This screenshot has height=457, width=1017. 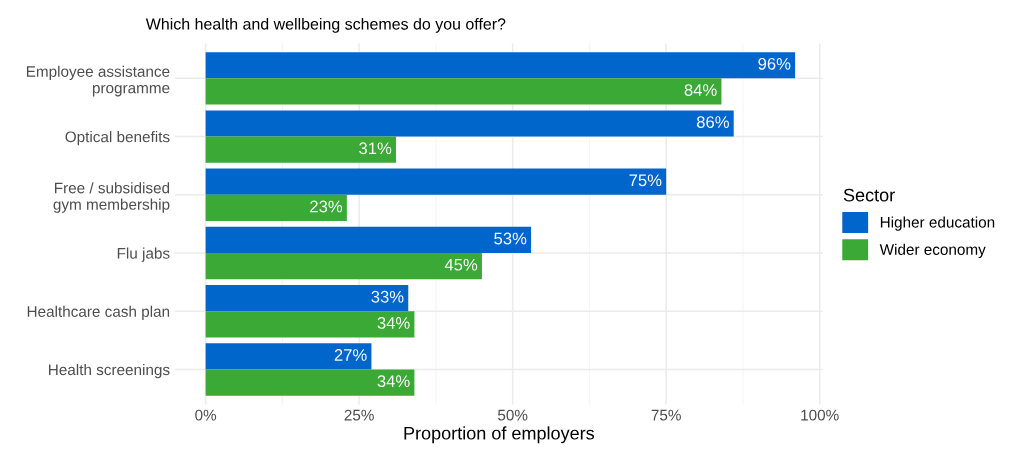 What do you see at coordinates (510, 238) in the screenshot?
I see `data-label: 53%` at bounding box center [510, 238].